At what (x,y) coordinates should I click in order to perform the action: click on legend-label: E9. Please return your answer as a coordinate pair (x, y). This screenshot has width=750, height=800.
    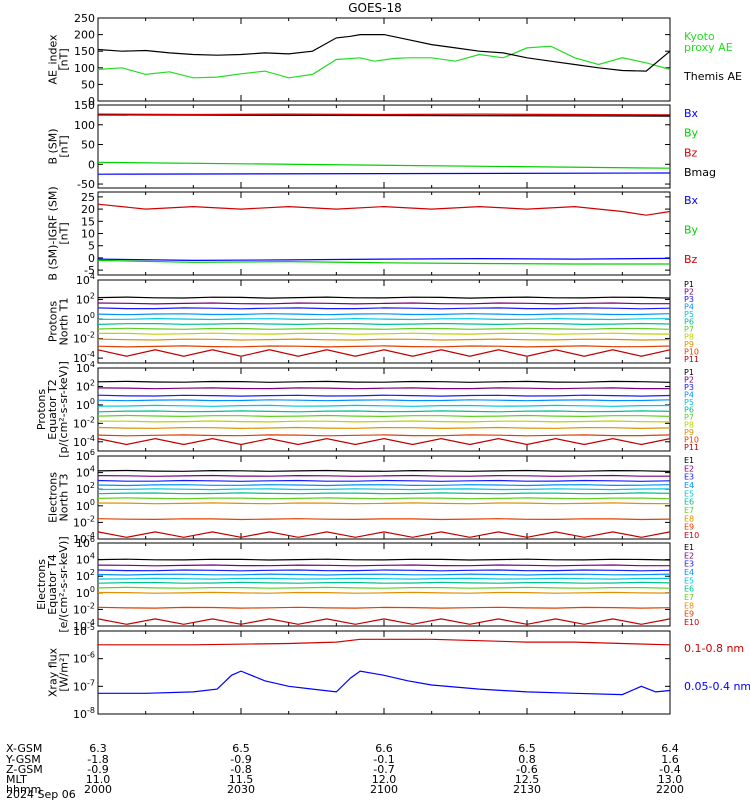
    Looking at the image, I should click on (689, 527).